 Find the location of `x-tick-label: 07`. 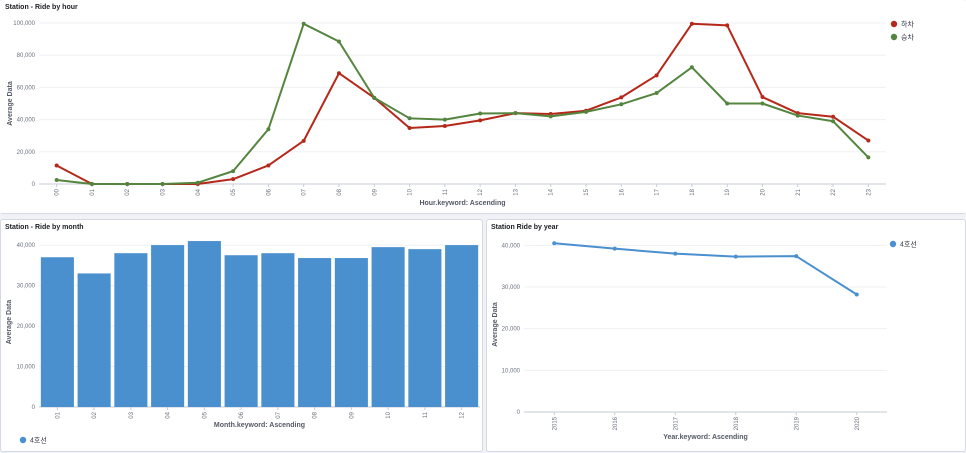

x-tick-label: 07 is located at coordinates (279, 414).